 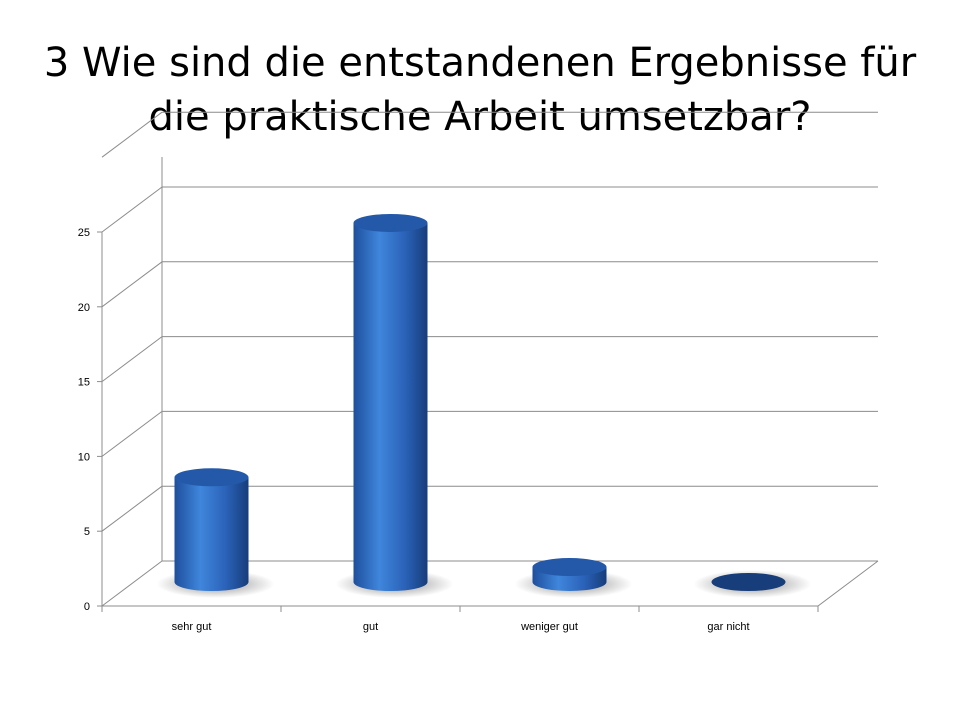 I want to click on y-tick-label: 10, so click(x=84, y=457).